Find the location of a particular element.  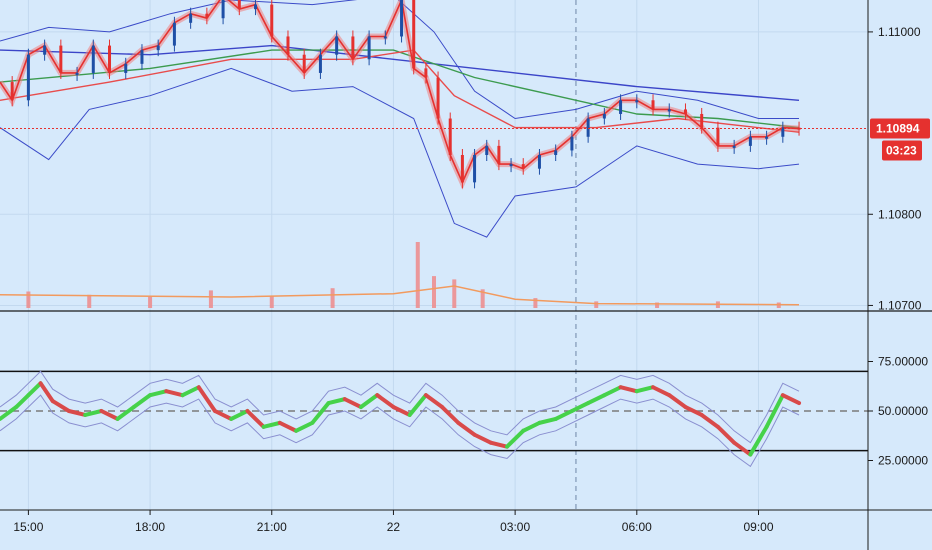

oscillator-tick-label: 25.00000 is located at coordinates (903, 461).